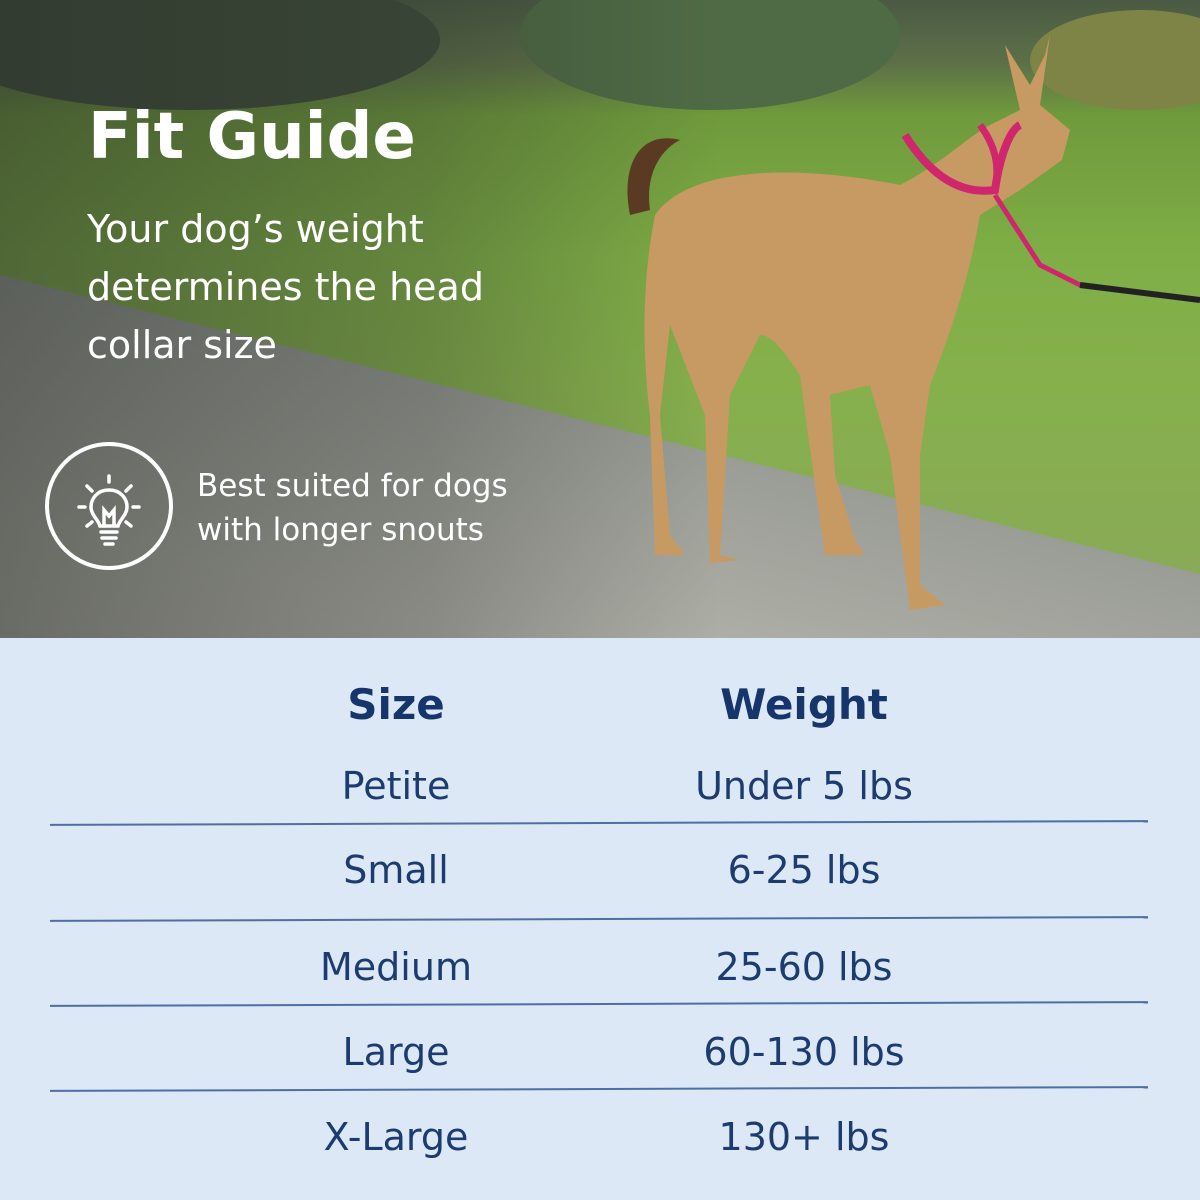 This screenshot has height=1200, width=1200. What do you see at coordinates (804, 704) in the screenshot?
I see `header-weight: Weight` at bounding box center [804, 704].